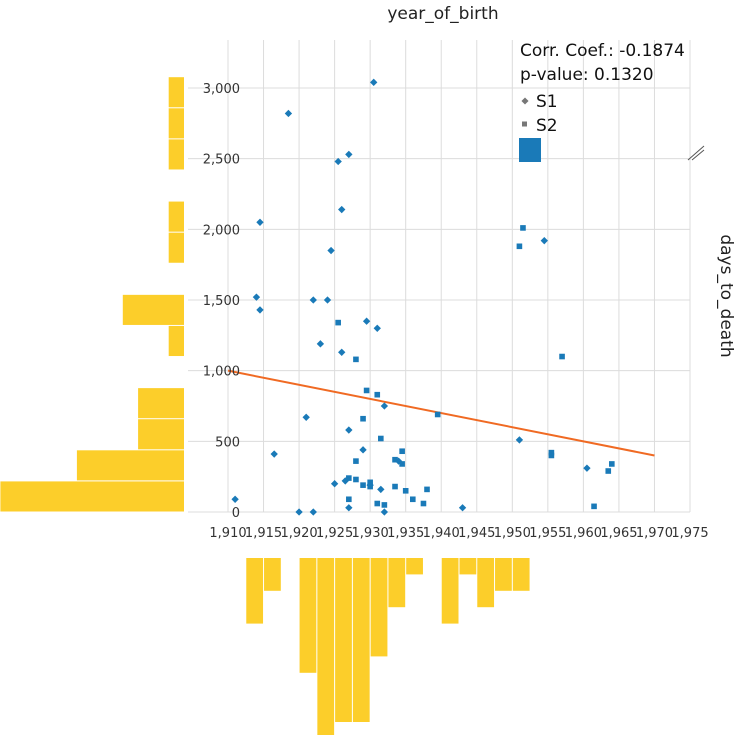 The width and height of the screenshot is (752, 735). I want to click on fit-line, so click(441, 413).